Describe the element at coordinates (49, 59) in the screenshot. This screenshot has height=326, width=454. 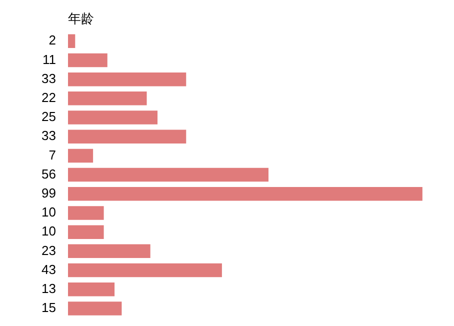
I see `data-label: 11` at that location.